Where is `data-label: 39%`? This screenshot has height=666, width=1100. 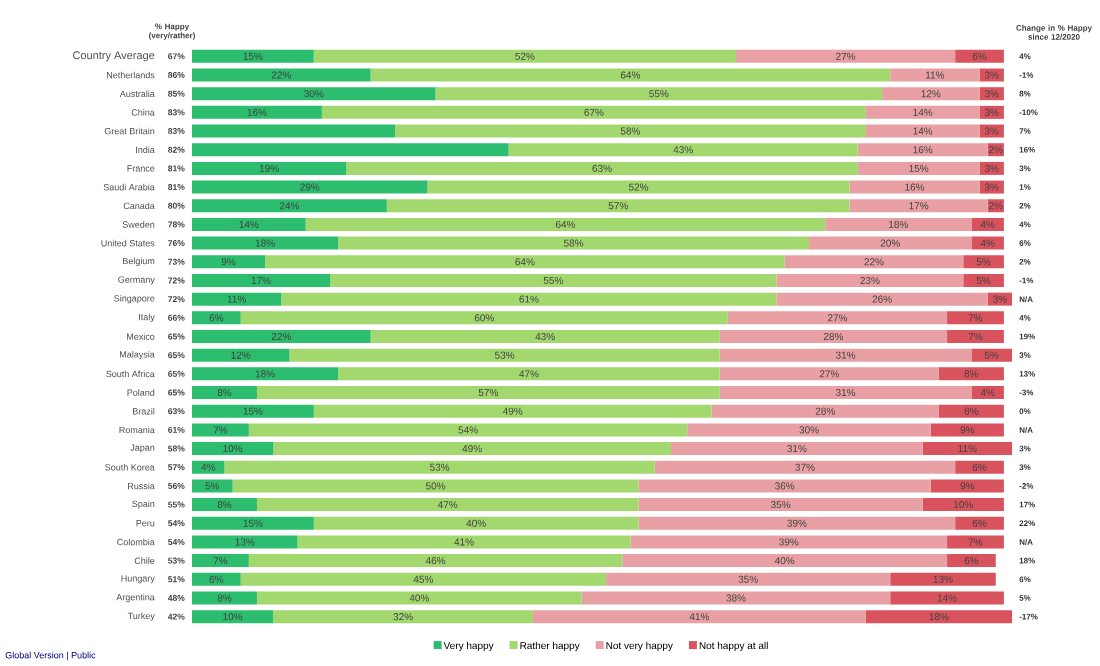 data-label: 39% is located at coordinates (789, 542).